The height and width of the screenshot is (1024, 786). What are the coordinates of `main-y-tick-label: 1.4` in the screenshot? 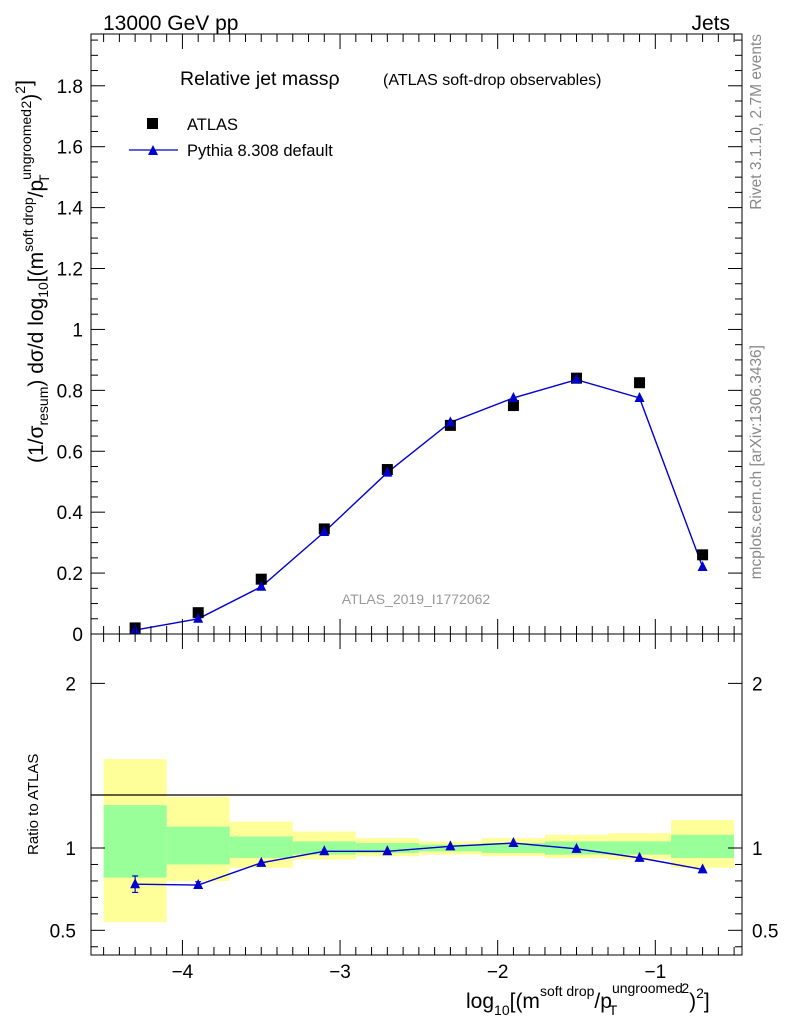 It's located at (70, 209).